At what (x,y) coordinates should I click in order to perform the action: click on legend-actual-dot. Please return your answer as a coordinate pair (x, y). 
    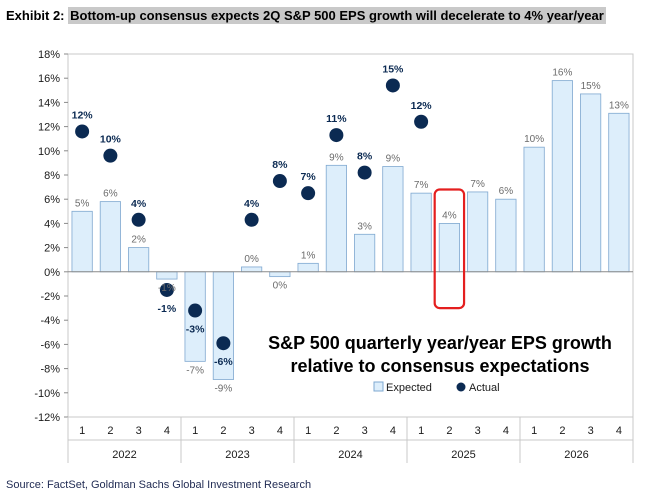
    Looking at the image, I should click on (461, 387).